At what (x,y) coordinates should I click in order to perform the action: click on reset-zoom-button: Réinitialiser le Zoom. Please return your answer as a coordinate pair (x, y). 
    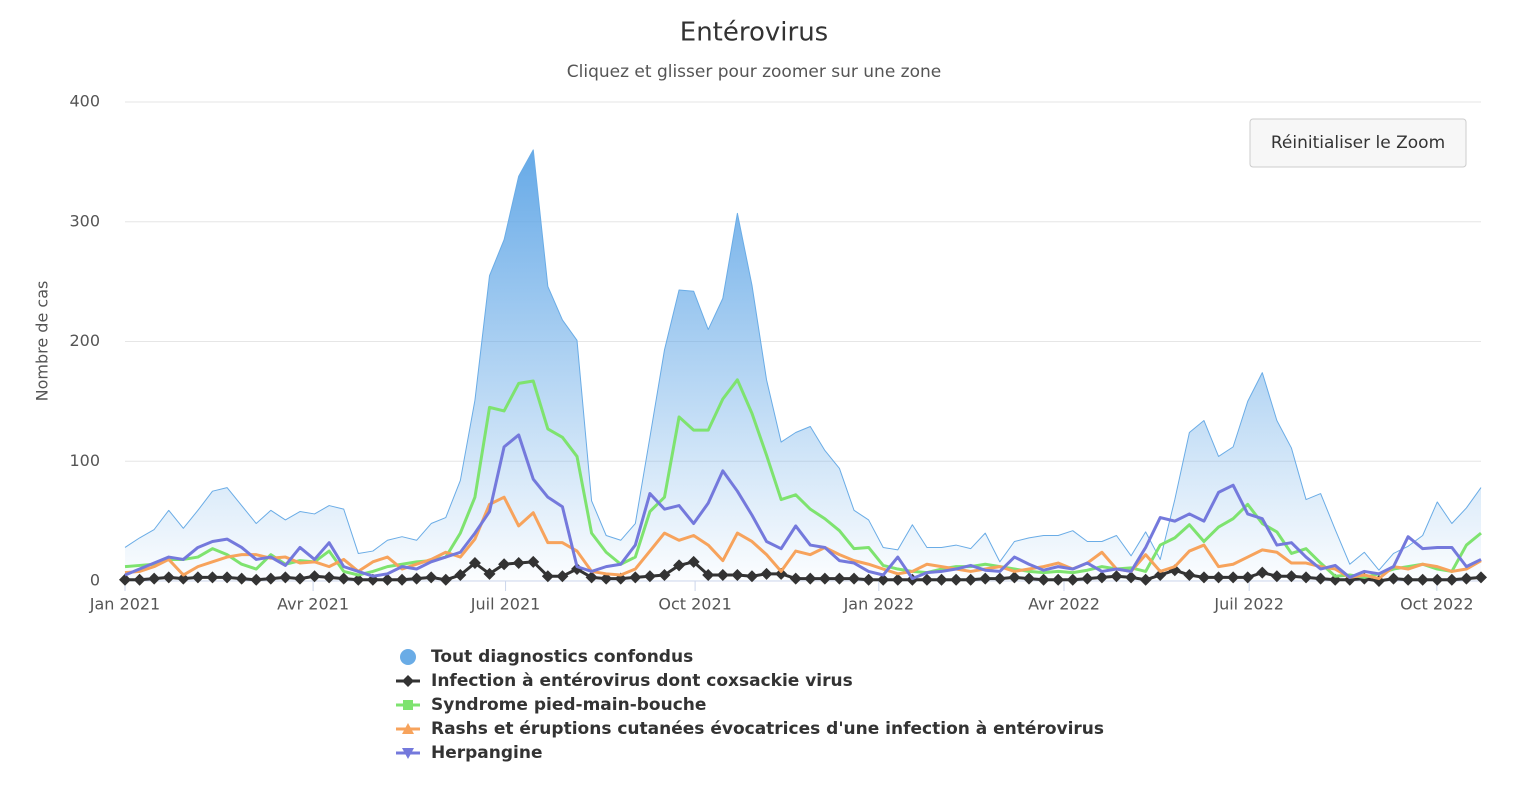
    Looking at the image, I should click on (1358, 143).